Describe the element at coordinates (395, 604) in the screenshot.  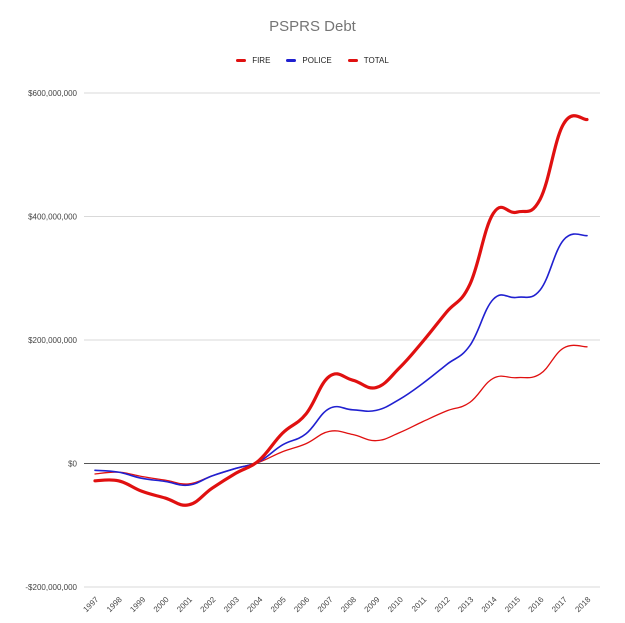
I see `x-tick-label: 2010` at that location.